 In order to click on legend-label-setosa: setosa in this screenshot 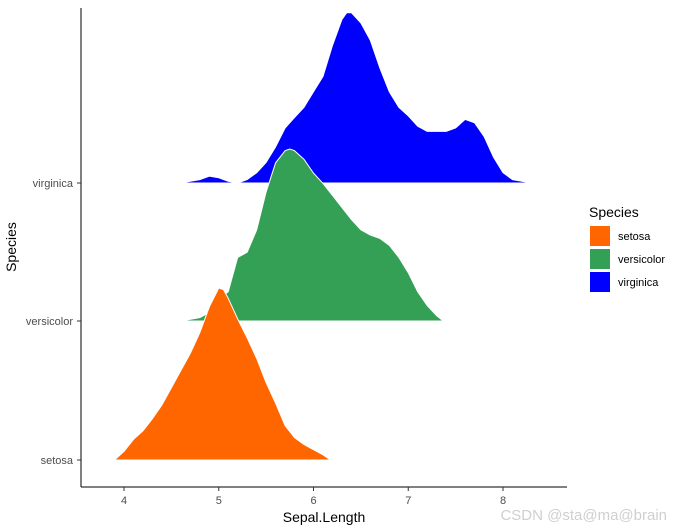, I will do `click(634, 237)`.